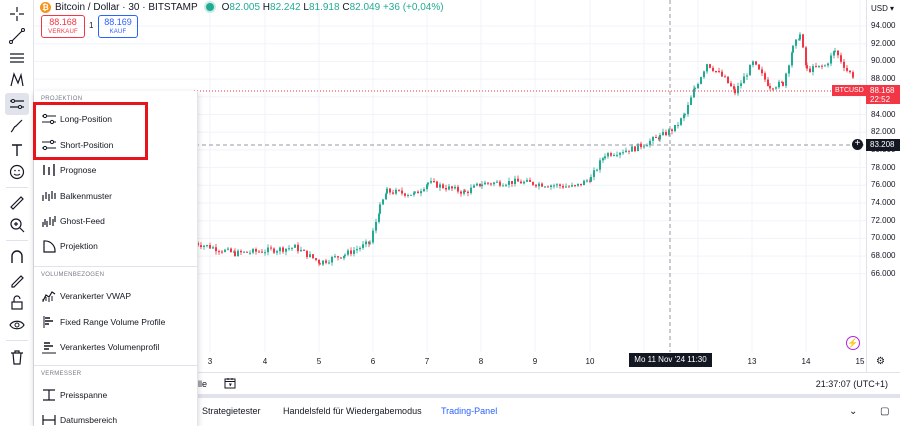 This screenshot has height=426, width=900. What do you see at coordinates (118, 26) in the screenshot?
I see `buy-button: 88.169 KAUF` at bounding box center [118, 26].